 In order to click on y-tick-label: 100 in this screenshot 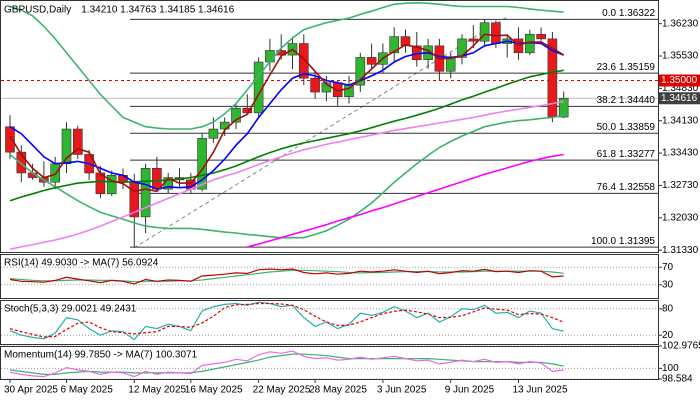, I will do `click(670, 368)`.